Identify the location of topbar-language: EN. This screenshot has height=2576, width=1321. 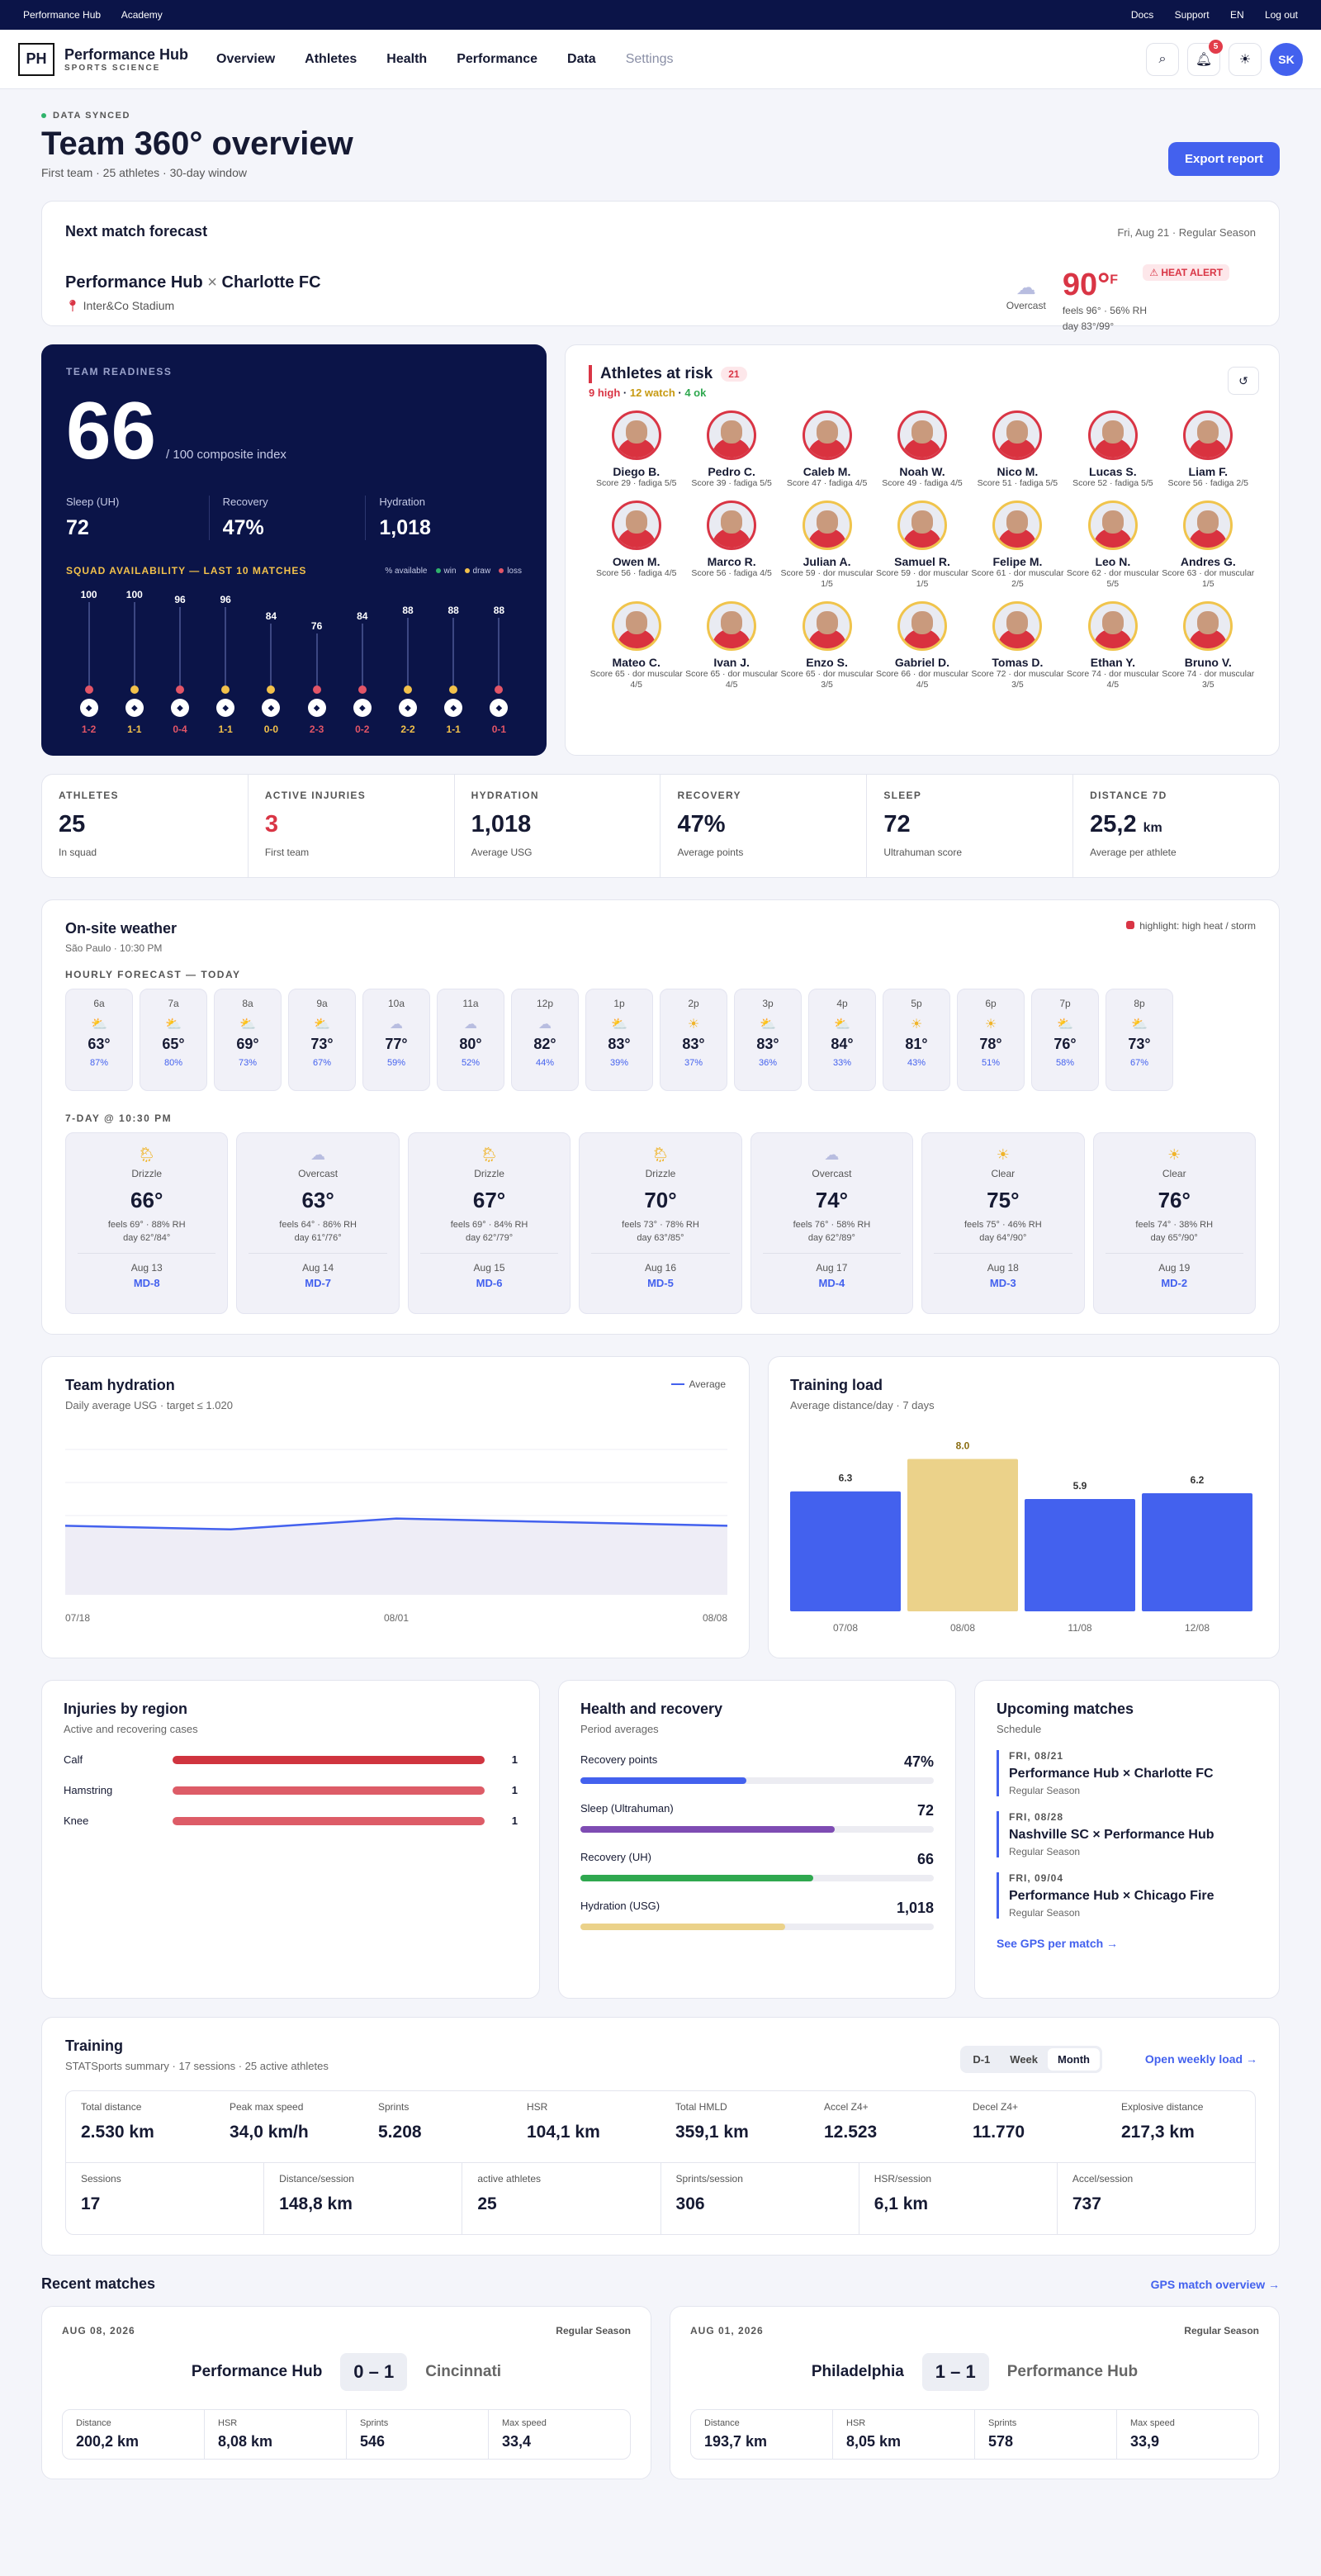
(1236, 15).